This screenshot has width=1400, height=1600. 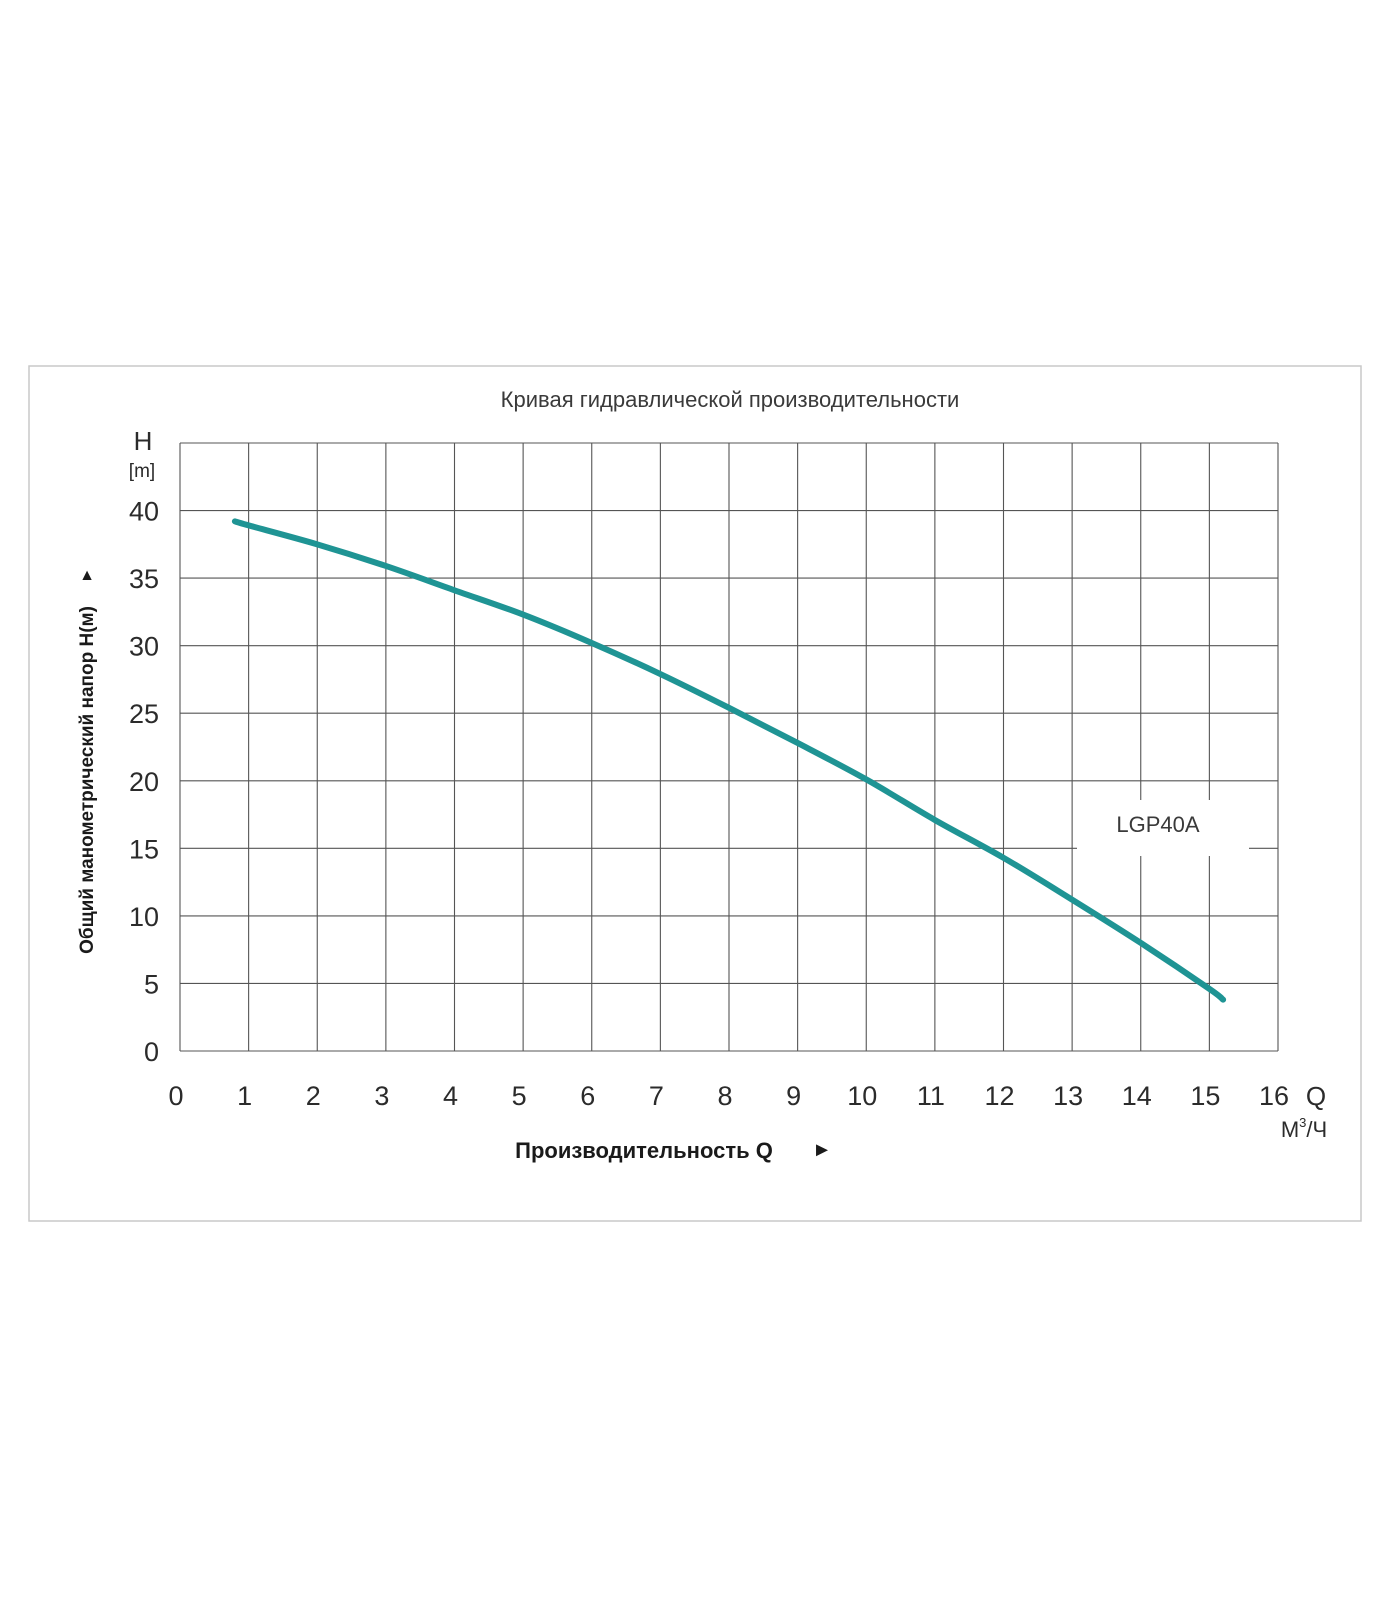 What do you see at coordinates (644, 1150) in the screenshot?
I see `x-axis-title: Производительность Q` at bounding box center [644, 1150].